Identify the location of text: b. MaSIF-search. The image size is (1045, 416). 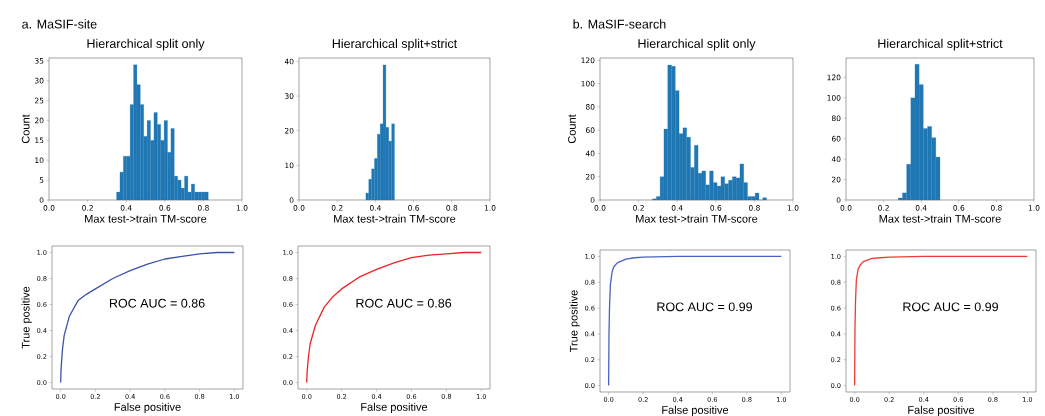
(619, 24).